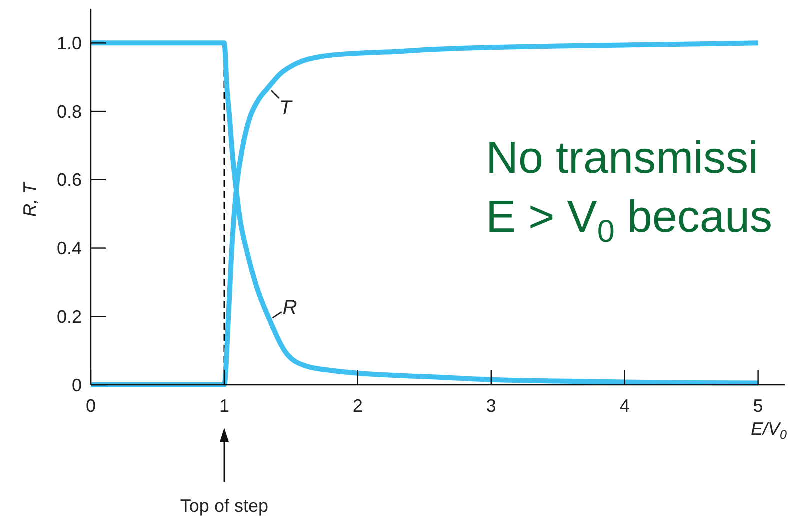 The height and width of the screenshot is (522, 791). I want to click on series-label: R, so click(290, 308).